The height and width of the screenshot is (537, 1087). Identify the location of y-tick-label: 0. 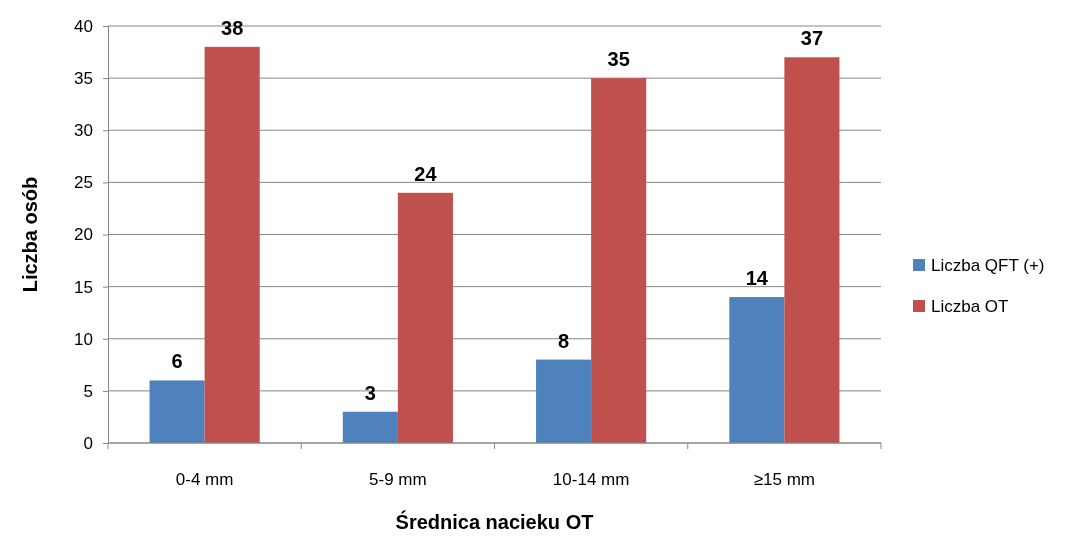
(88, 443).